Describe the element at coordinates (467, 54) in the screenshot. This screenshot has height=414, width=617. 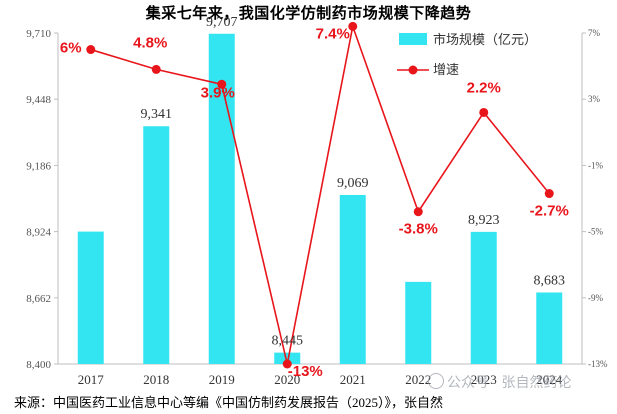
I see `legend: 市场规模（亿元） 增速` at that location.